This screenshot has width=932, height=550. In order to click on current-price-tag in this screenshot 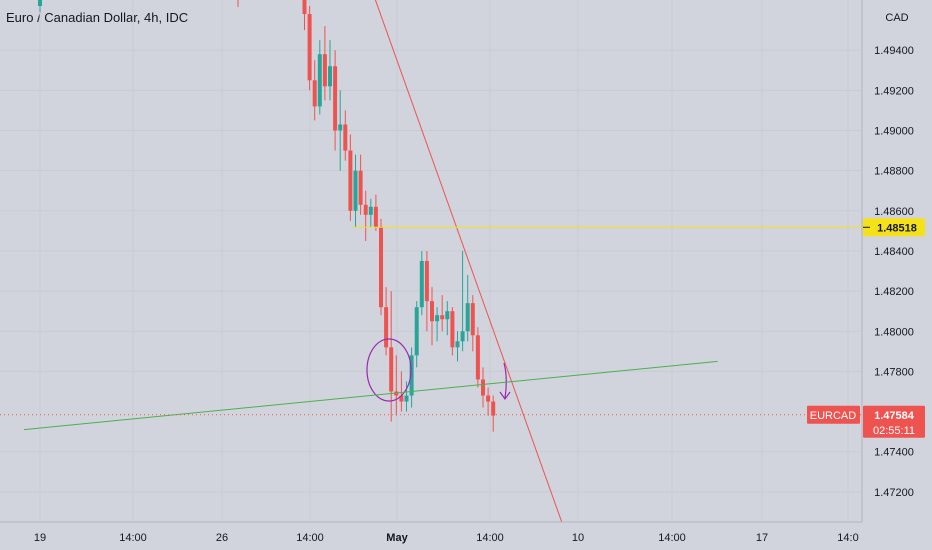, I will do `click(894, 421)`.